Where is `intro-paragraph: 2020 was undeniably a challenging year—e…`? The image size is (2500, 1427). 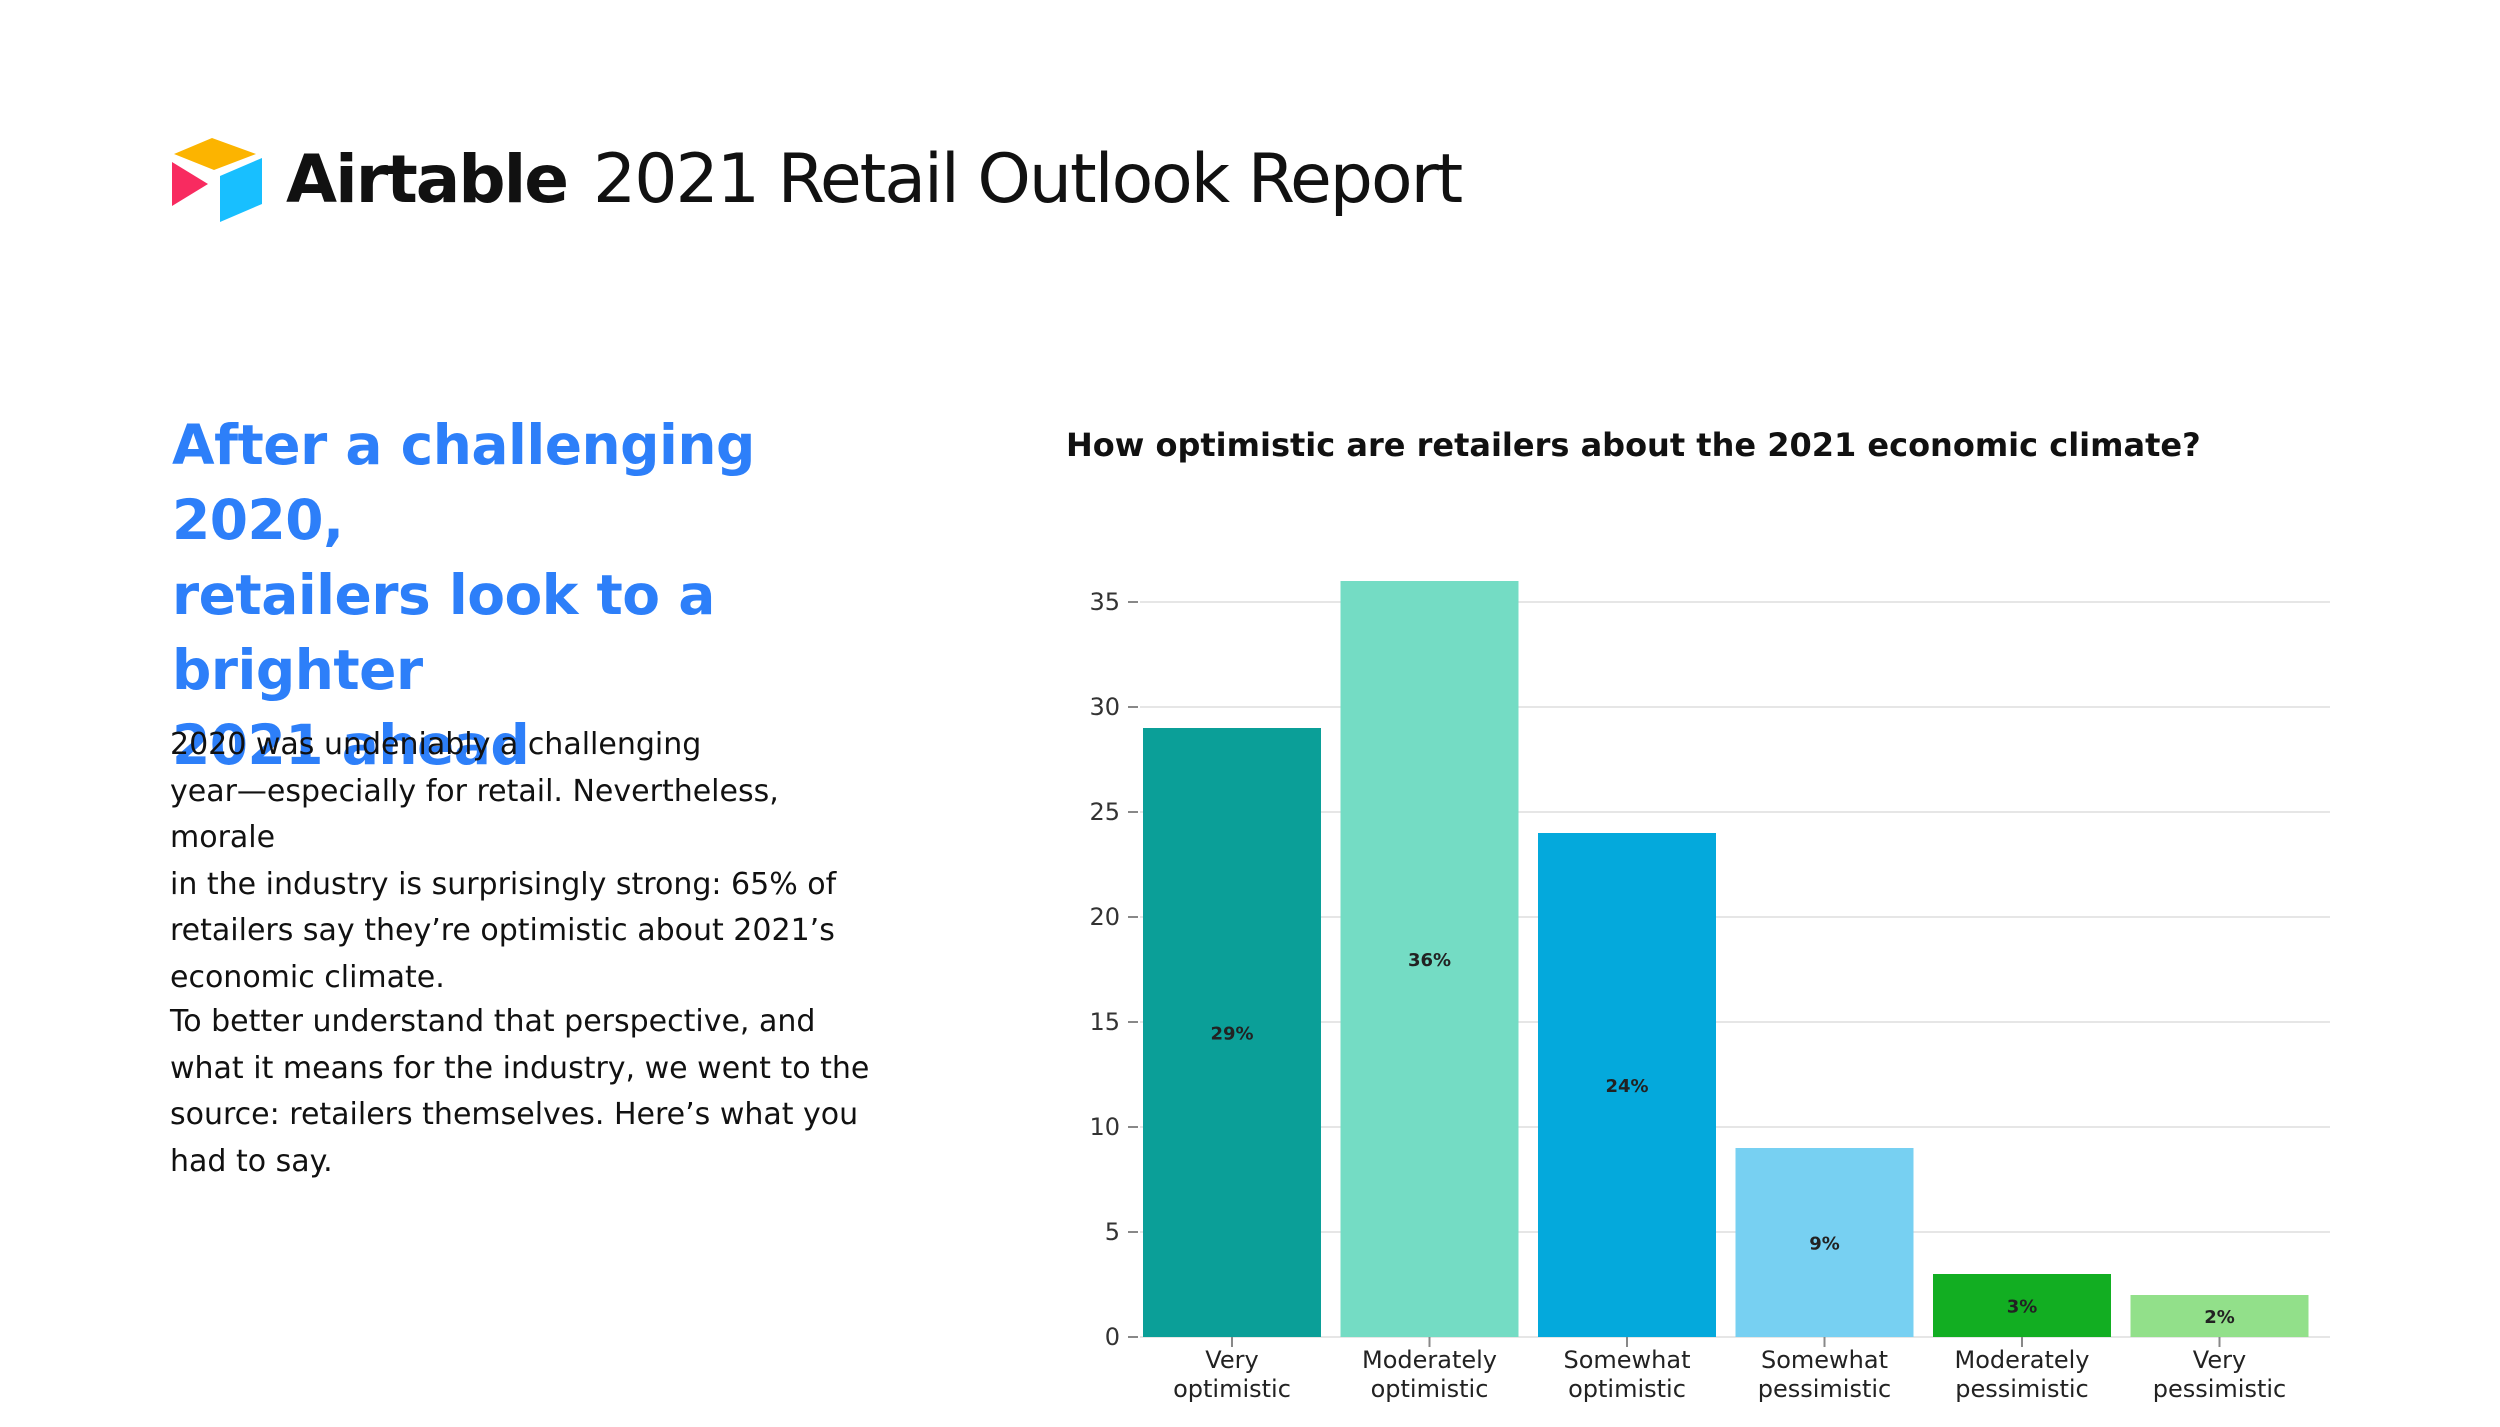 intro-paragraph: 2020 was undeniably a challenging year—e… is located at coordinates (530, 861).